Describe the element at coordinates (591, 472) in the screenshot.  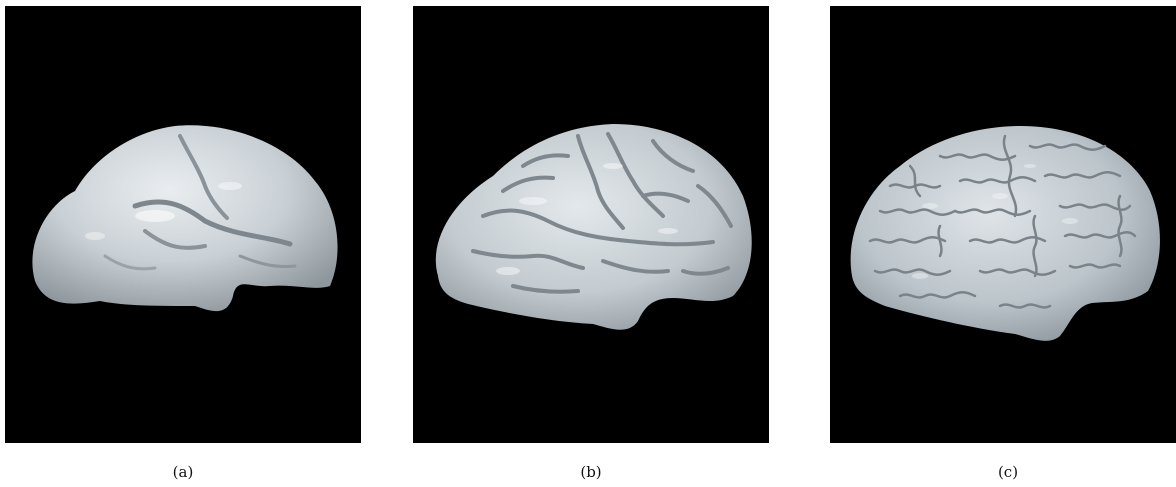
I see `caption-b: (b)` at that location.